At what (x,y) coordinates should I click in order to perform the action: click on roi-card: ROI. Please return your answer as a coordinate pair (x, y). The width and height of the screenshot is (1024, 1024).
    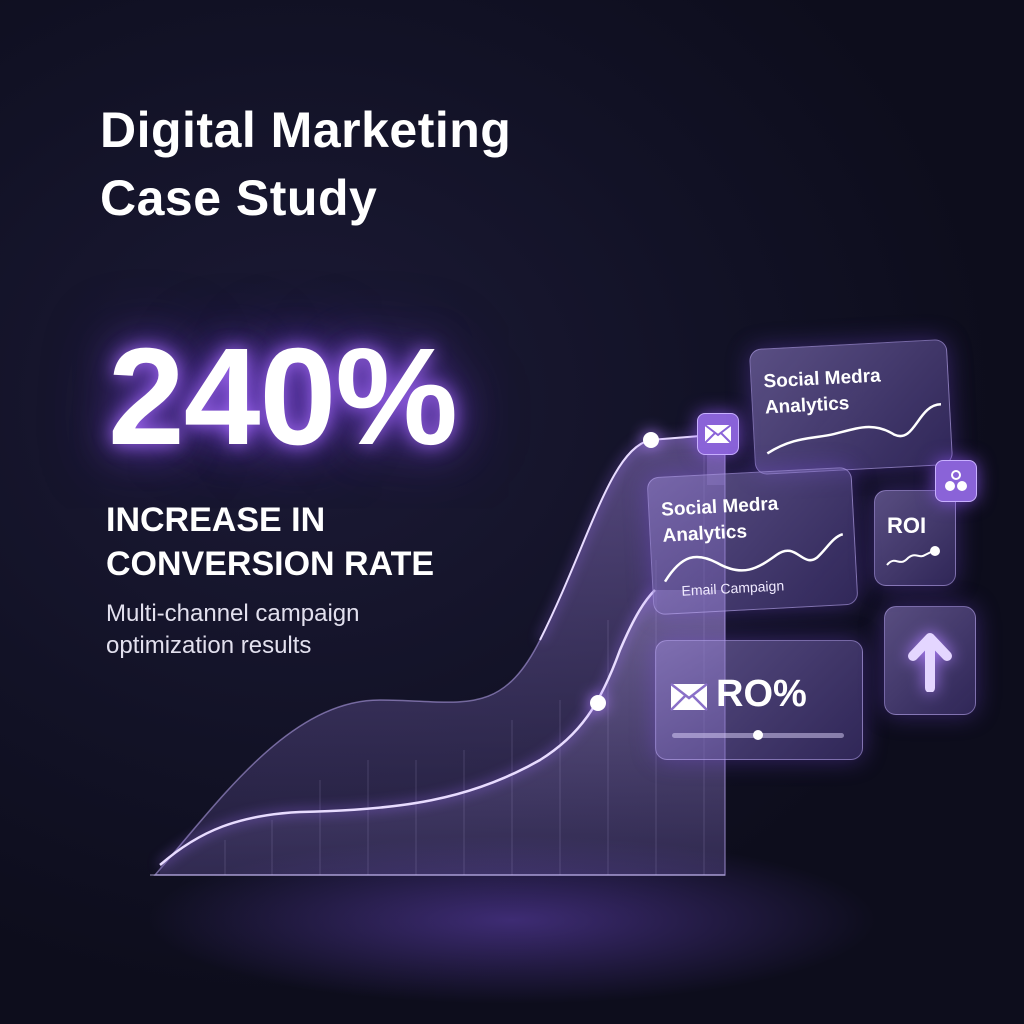
    Looking at the image, I should click on (915, 538).